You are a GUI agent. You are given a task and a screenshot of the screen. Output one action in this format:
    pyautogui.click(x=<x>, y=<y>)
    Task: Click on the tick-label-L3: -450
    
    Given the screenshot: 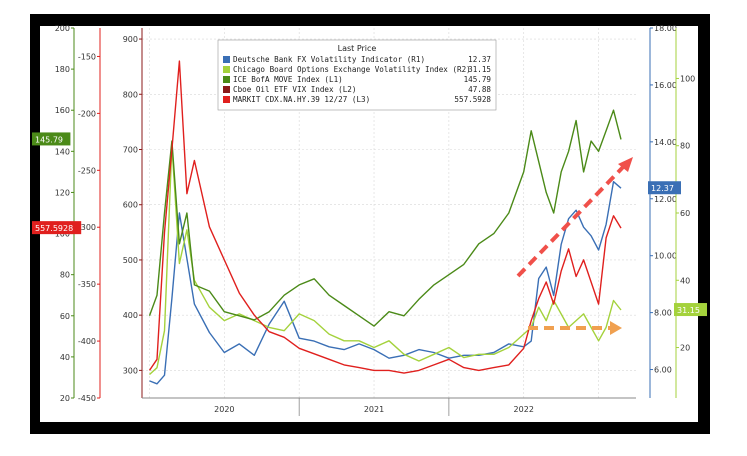 What is the action you would take?
    pyautogui.click(x=87, y=398)
    